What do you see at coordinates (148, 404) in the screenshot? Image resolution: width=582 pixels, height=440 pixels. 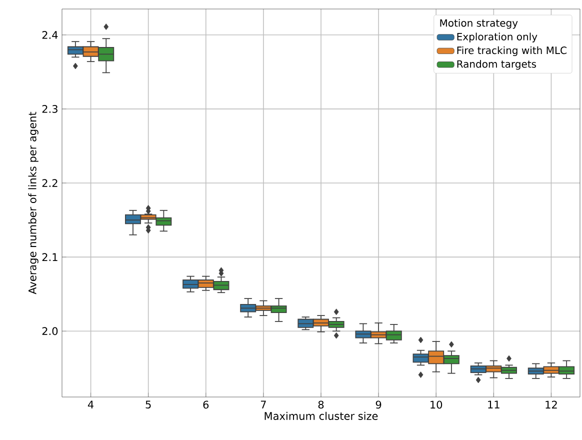 I see `x-tick-label: 5` at bounding box center [148, 404].